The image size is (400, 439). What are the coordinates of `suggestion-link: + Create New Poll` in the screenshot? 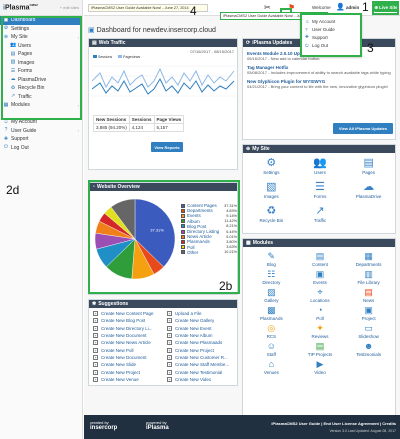 It's located at (129, 349).